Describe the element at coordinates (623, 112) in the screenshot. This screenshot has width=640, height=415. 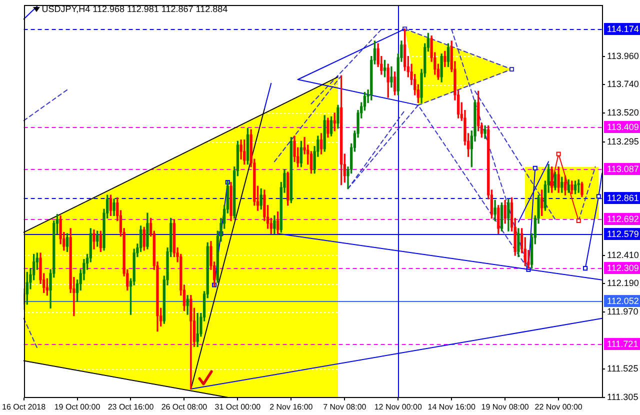
I see `y-tick-label: 113.520` at that location.